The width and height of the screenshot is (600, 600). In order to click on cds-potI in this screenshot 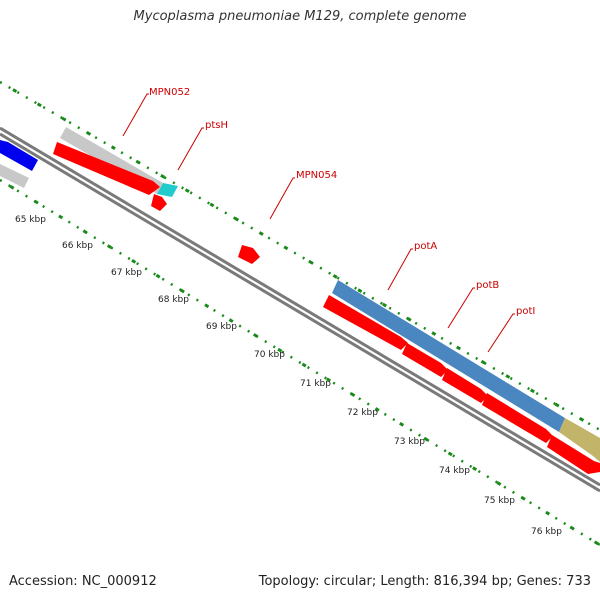, I will do `click(517, 418)`.